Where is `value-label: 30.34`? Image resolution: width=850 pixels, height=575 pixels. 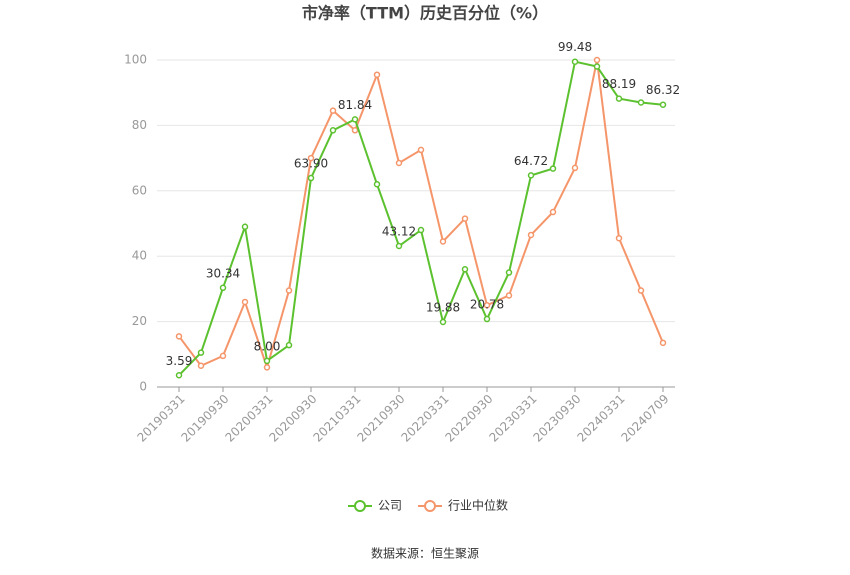 value-label: 30.34 is located at coordinates (223, 273).